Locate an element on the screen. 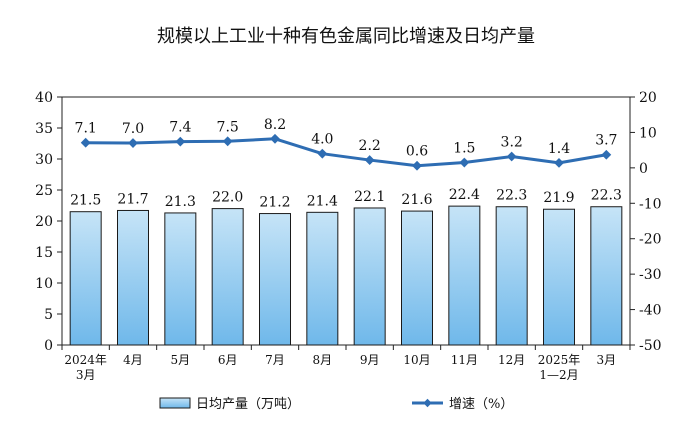 The width and height of the screenshot is (692, 428). legend-line-label: 增速（%） is located at coordinates (481, 404).